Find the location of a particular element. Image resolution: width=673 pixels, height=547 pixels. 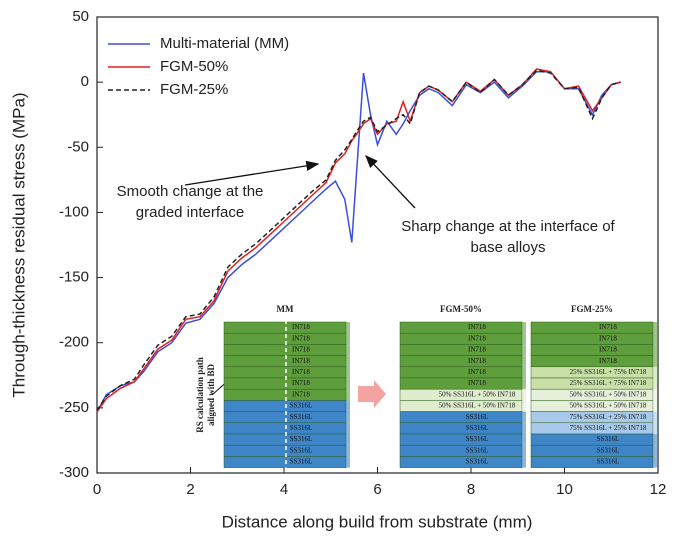

y-axis-title: Through-thickness residual stress (MPa) is located at coordinates (18, 244).